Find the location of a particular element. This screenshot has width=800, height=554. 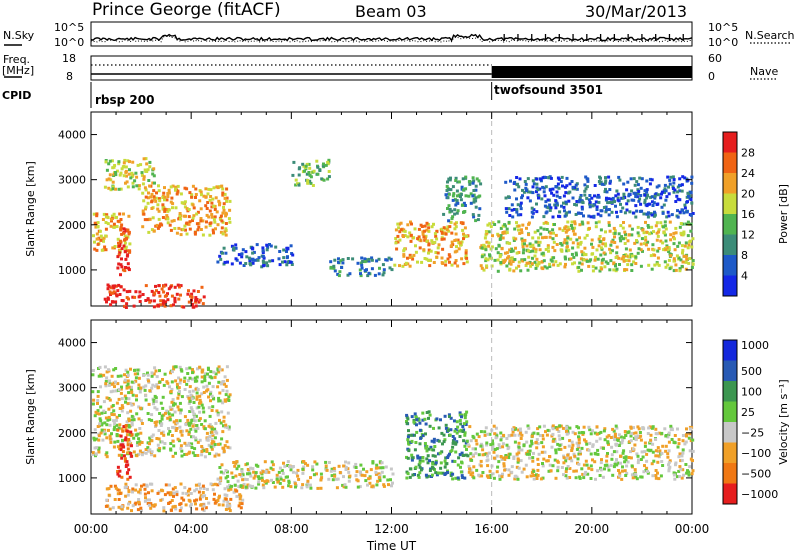

x-axis-label: Time UT is located at coordinates (391, 546).